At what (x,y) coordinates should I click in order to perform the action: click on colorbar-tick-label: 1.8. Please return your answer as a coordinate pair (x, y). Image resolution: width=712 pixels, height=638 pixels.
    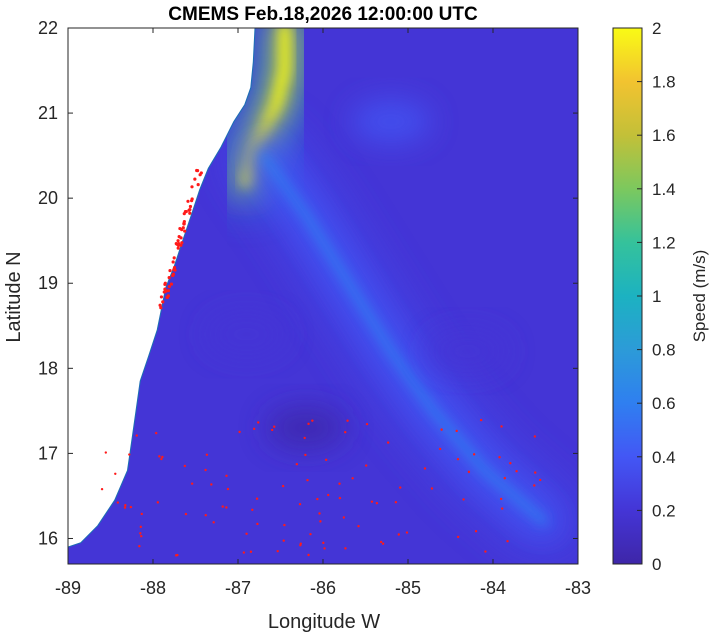
    Looking at the image, I should click on (664, 82).